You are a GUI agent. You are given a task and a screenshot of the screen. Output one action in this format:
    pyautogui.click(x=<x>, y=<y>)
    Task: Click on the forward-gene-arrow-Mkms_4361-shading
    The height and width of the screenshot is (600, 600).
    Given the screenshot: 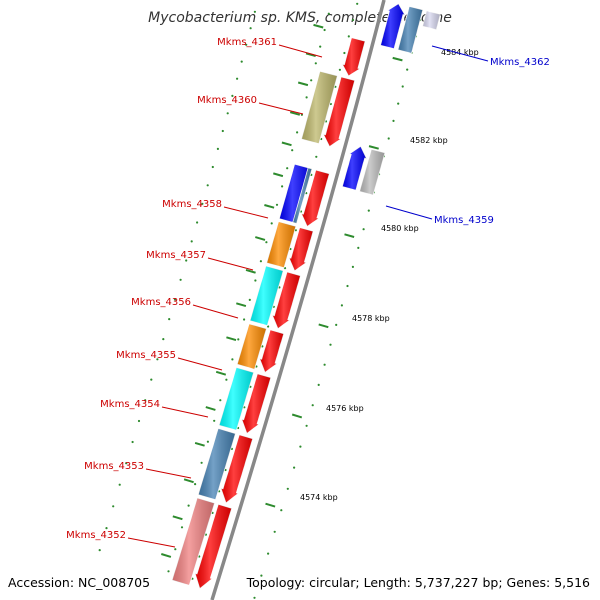 What is the action you would take?
    pyautogui.click(x=354, y=56)
    